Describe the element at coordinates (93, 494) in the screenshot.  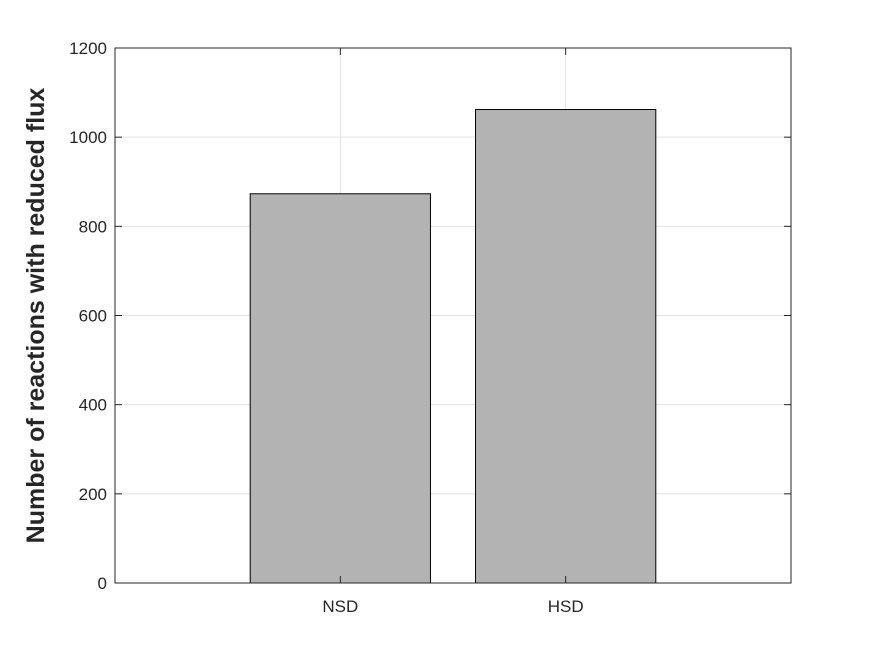
I see `y-tick-label: 200` at that location.